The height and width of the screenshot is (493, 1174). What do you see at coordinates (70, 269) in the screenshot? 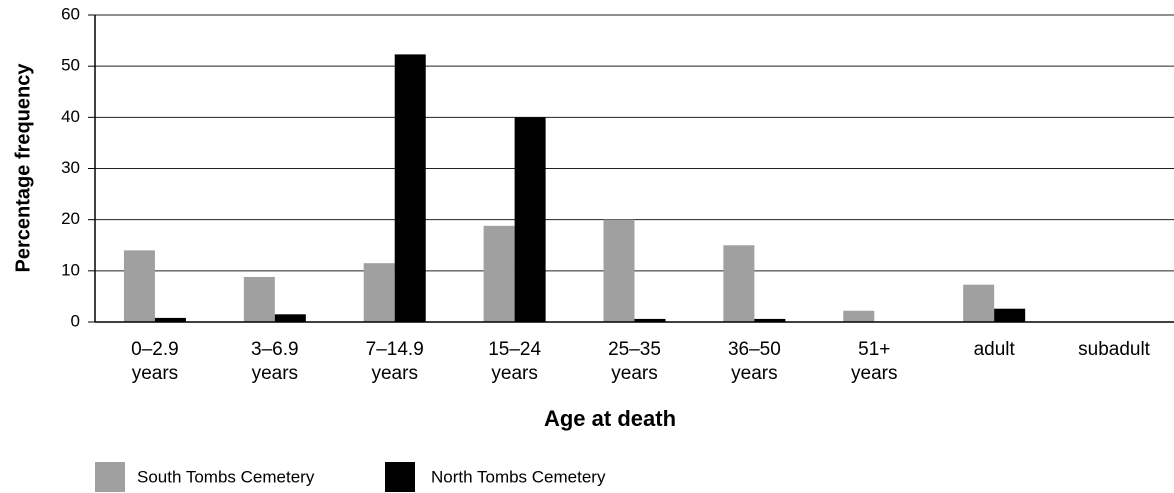
I see `y-tick-label: 10` at bounding box center [70, 269].